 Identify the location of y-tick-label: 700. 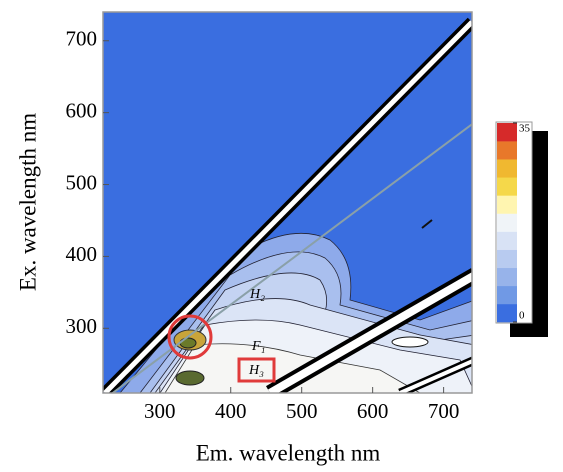
(82, 39).